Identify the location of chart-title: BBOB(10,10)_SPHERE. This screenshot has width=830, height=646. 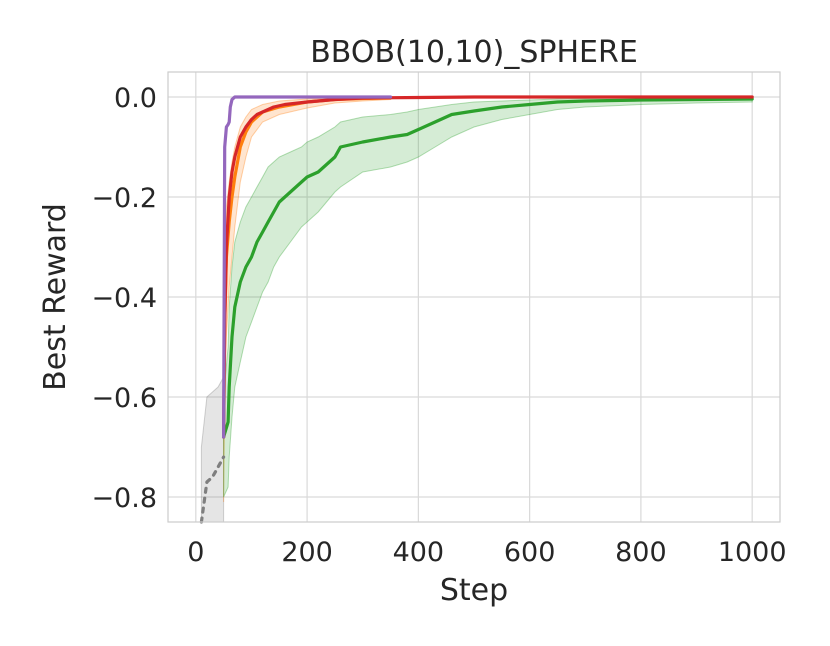
(474, 52).